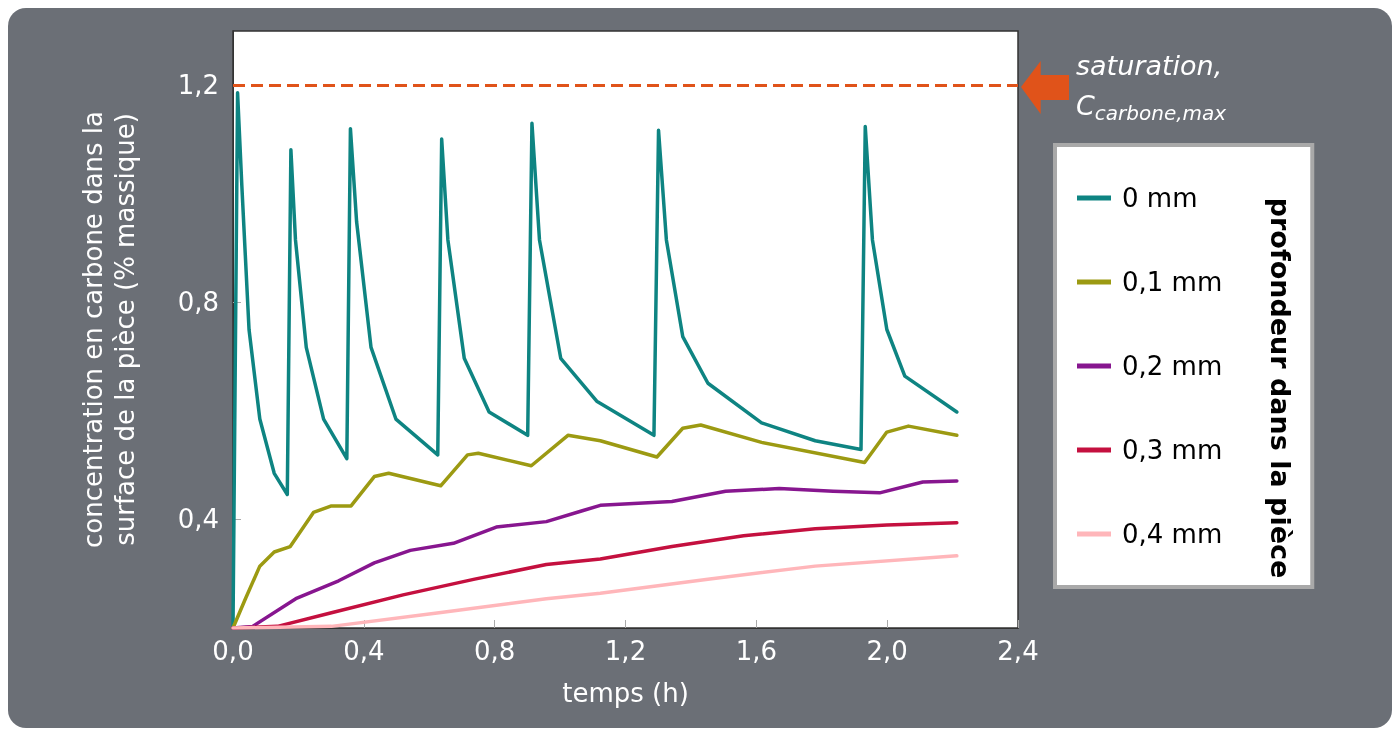  What do you see at coordinates (233, 651) in the screenshot?
I see `x-tick-label: 0,0` at bounding box center [233, 651].